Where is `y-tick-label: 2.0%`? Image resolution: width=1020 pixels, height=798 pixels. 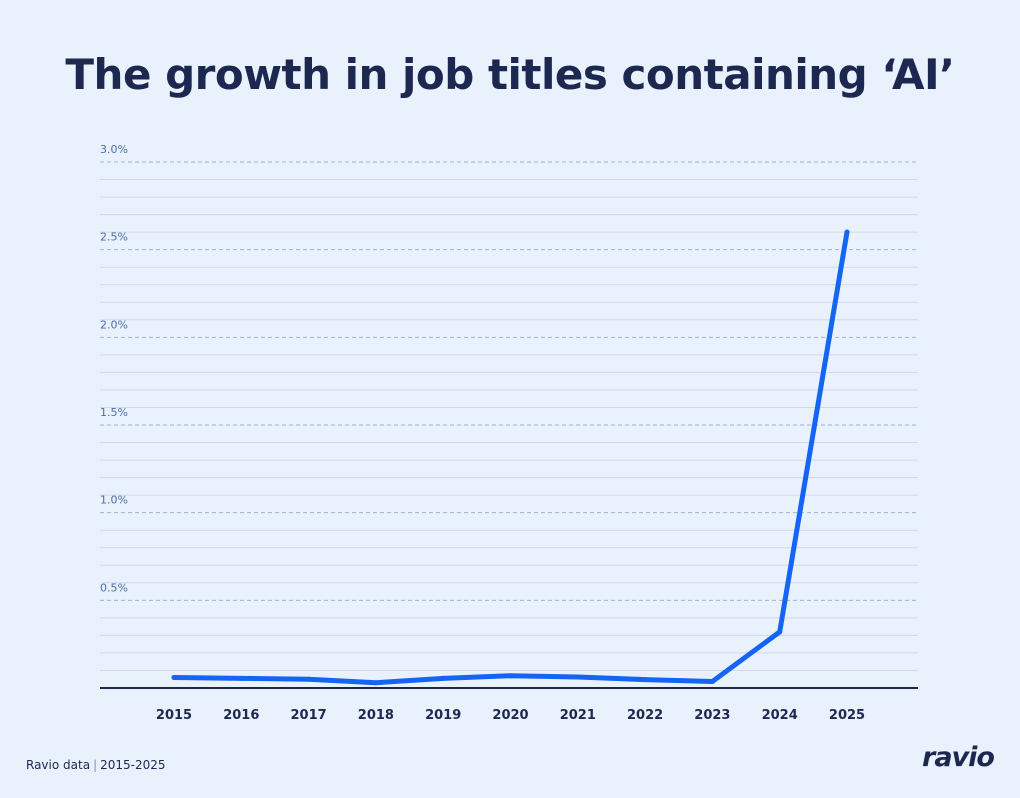
y-tick-label: 2.0% is located at coordinates (114, 324).